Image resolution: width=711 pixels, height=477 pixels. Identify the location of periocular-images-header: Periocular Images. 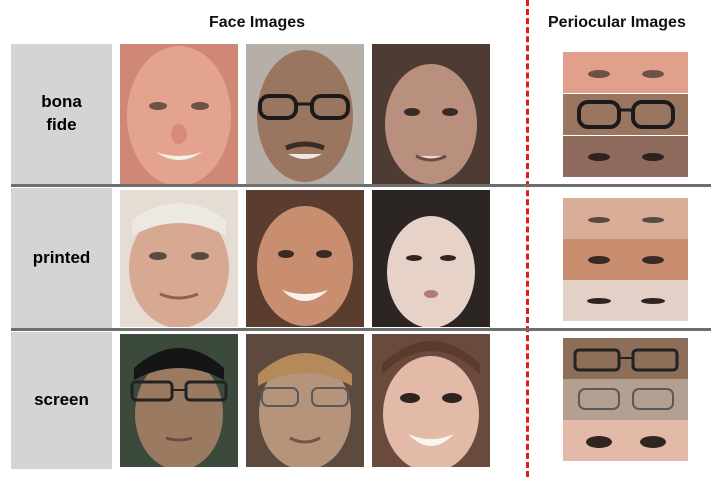
(617, 22).